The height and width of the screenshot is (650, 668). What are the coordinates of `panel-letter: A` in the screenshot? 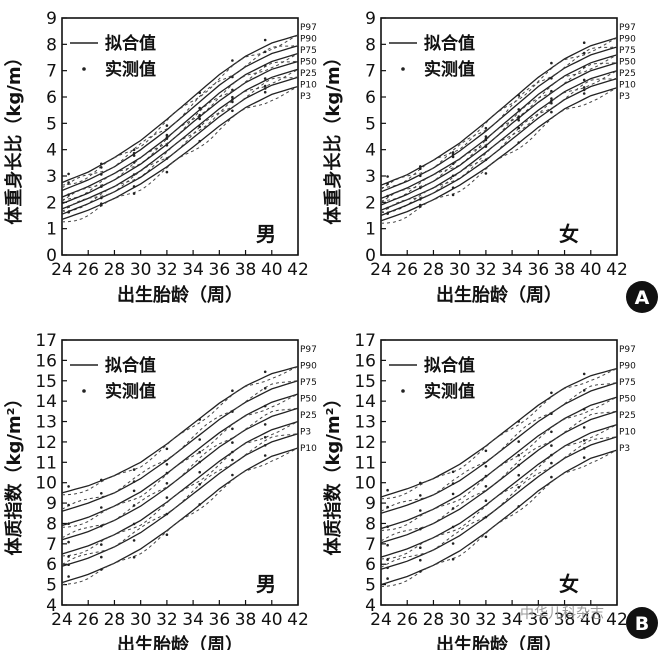 It's located at (642, 298).